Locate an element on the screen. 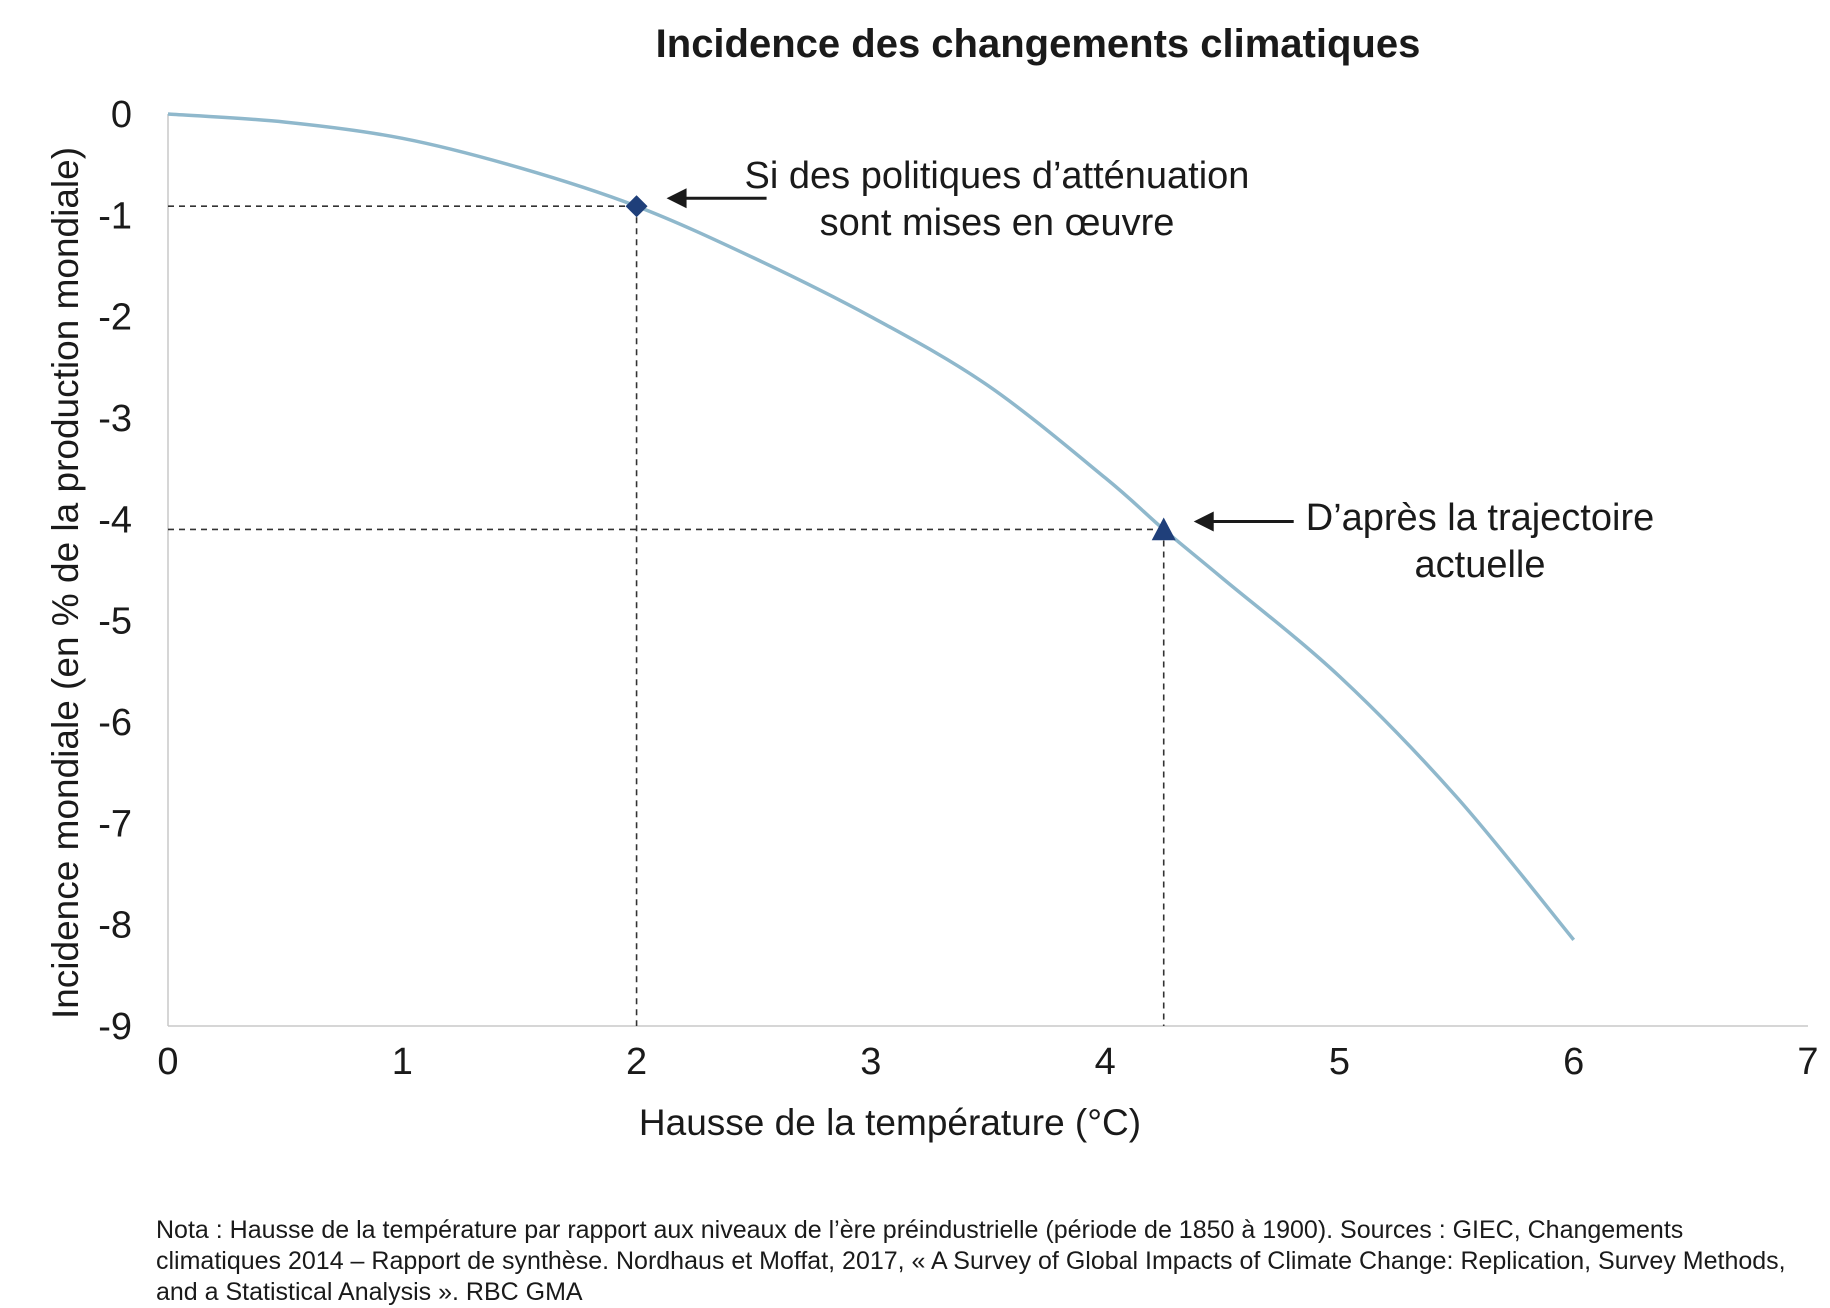 The height and width of the screenshot is (1308, 1830). x-tick-label: 1 is located at coordinates (402, 1062).